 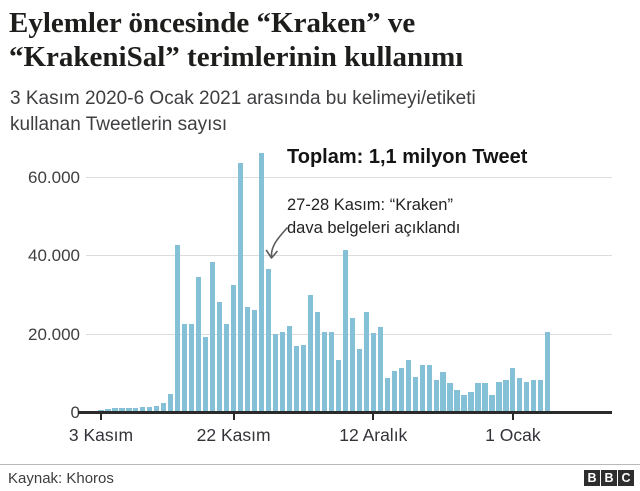 I want to click on x-axis-label-22-kasım: 22 Kasım, so click(x=233, y=435).